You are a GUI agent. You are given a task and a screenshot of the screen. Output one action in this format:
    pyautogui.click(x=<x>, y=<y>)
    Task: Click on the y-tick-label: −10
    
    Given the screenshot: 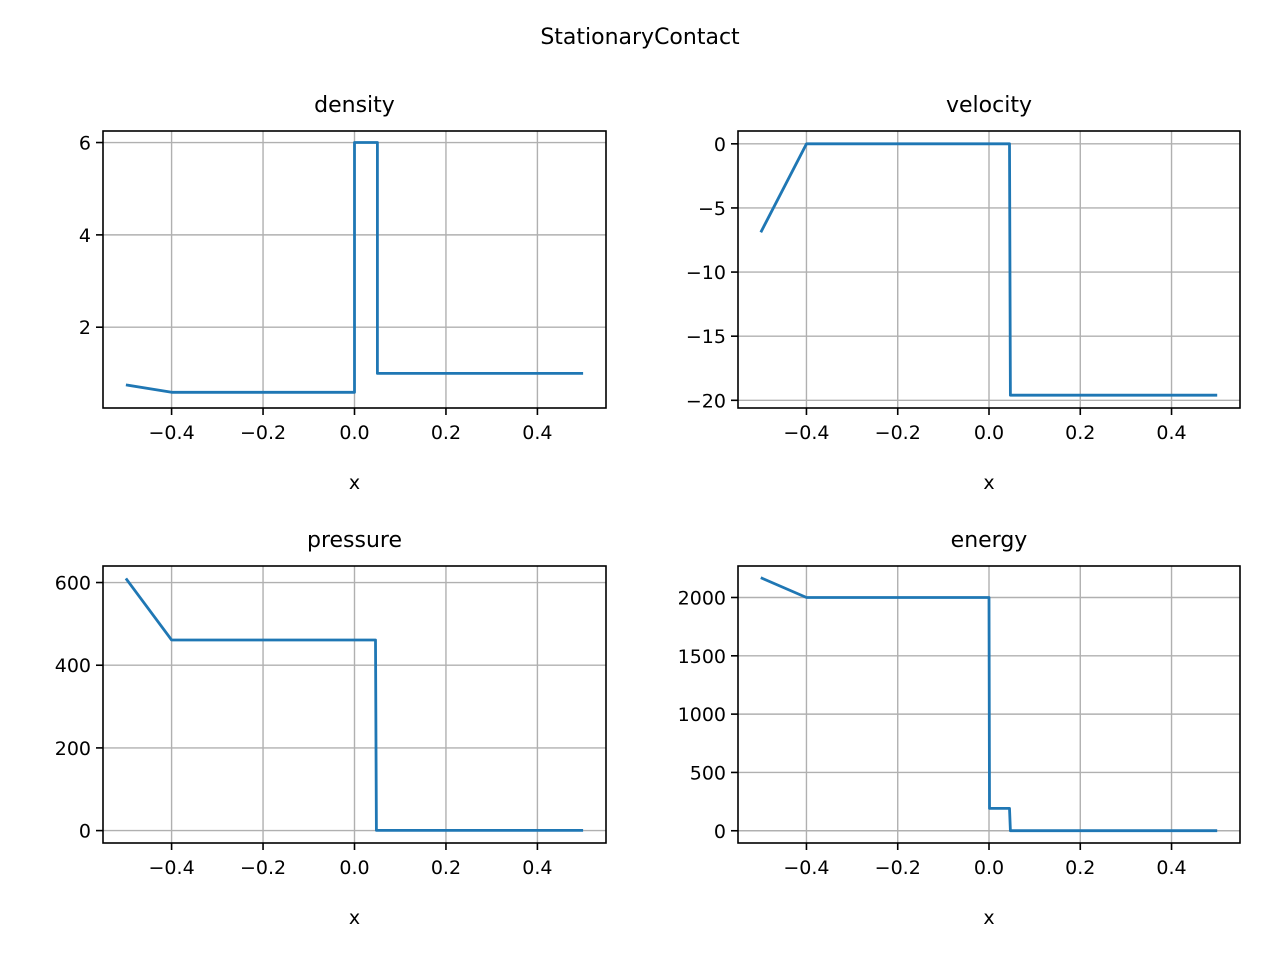 What is the action you would take?
    pyautogui.click(x=706, y=273)
    